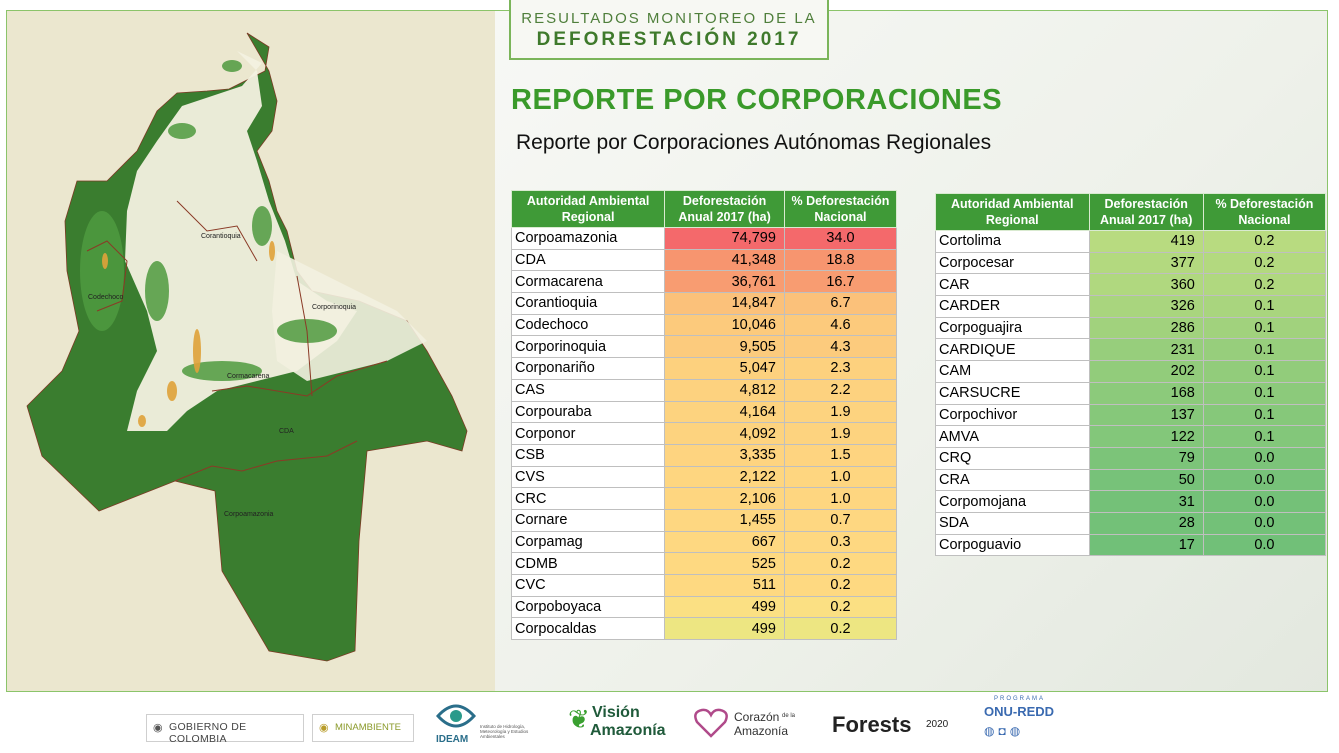 This screenshot has height=753, width=1339. I want to click on vision-amazonia-line2: Amazonía, so click(628, 730).